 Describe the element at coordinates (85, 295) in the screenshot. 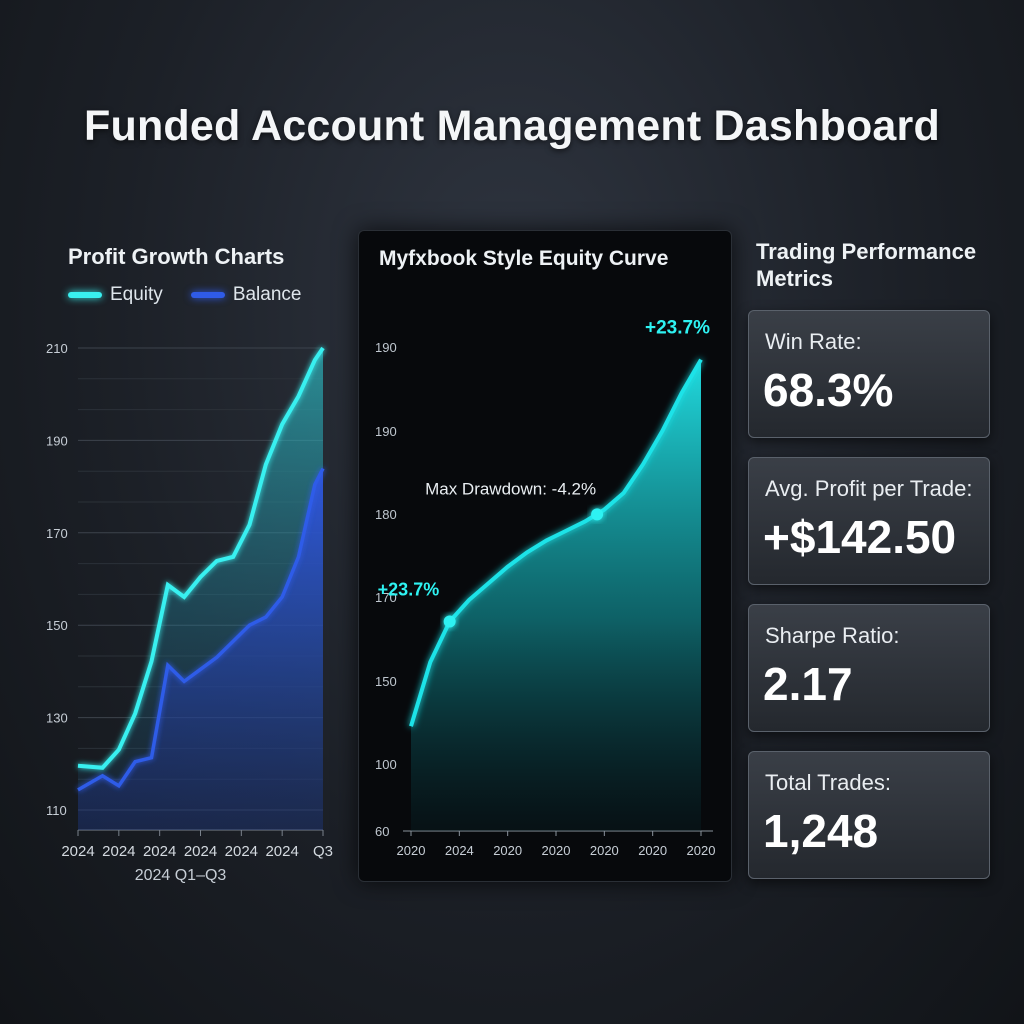

I see `legend-swatch-equity` at that location.